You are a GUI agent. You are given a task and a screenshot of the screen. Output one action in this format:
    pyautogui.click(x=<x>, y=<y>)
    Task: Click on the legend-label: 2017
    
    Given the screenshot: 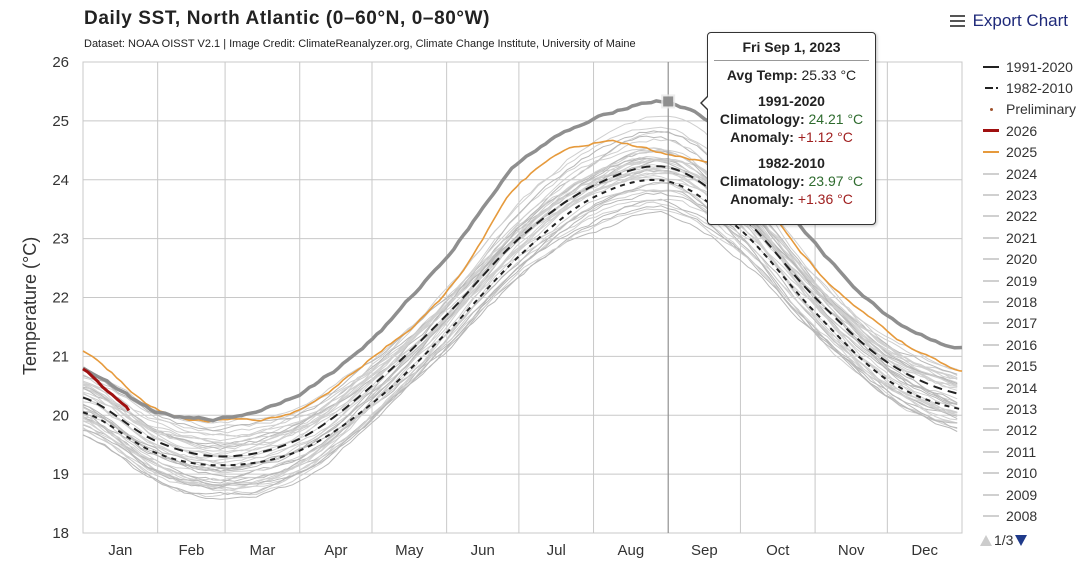 What is the action you would take?
    pyautogui.click(x=1022, y=323)
    